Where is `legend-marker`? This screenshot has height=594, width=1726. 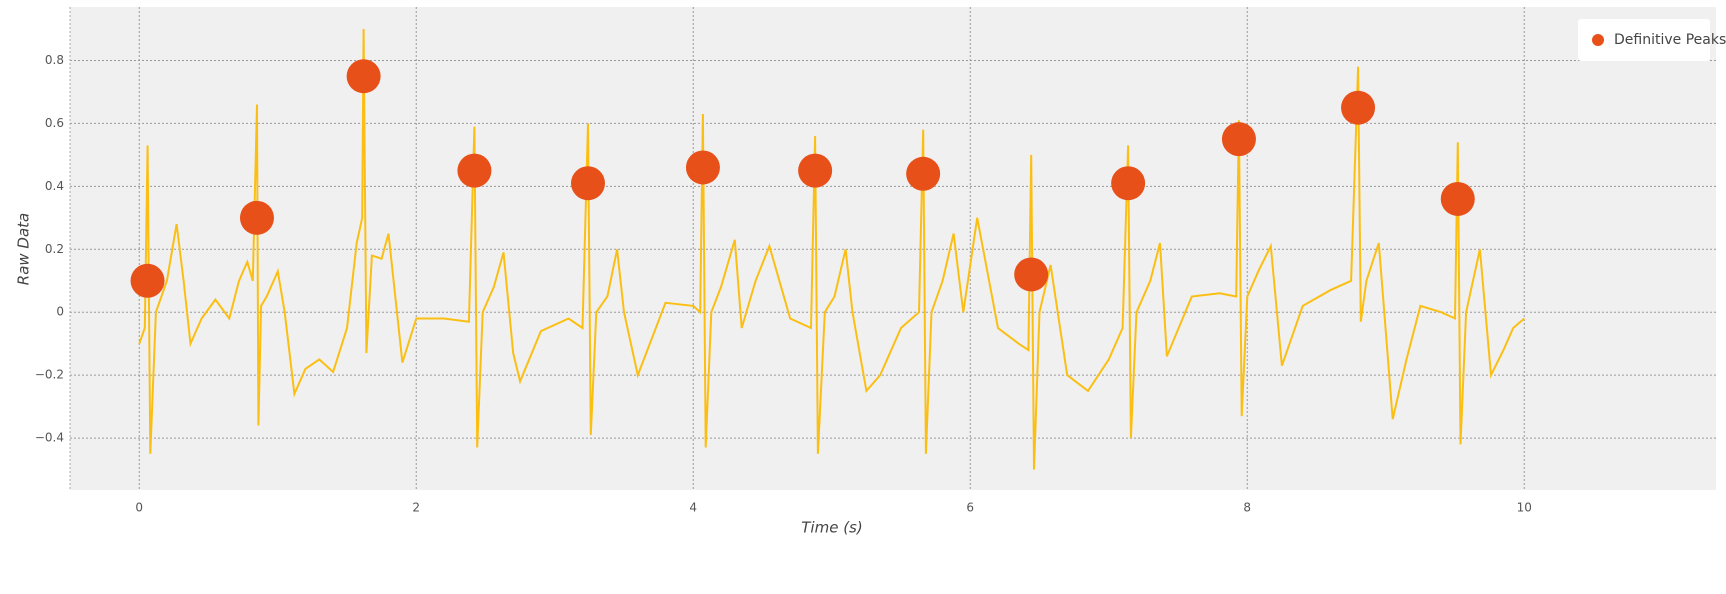
legend-marker is located at coordinates (1598, 40).